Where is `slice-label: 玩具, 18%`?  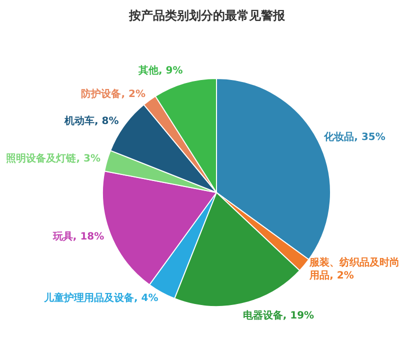 slice-label: 玩具, 18% is located at coordinates (78, 236).